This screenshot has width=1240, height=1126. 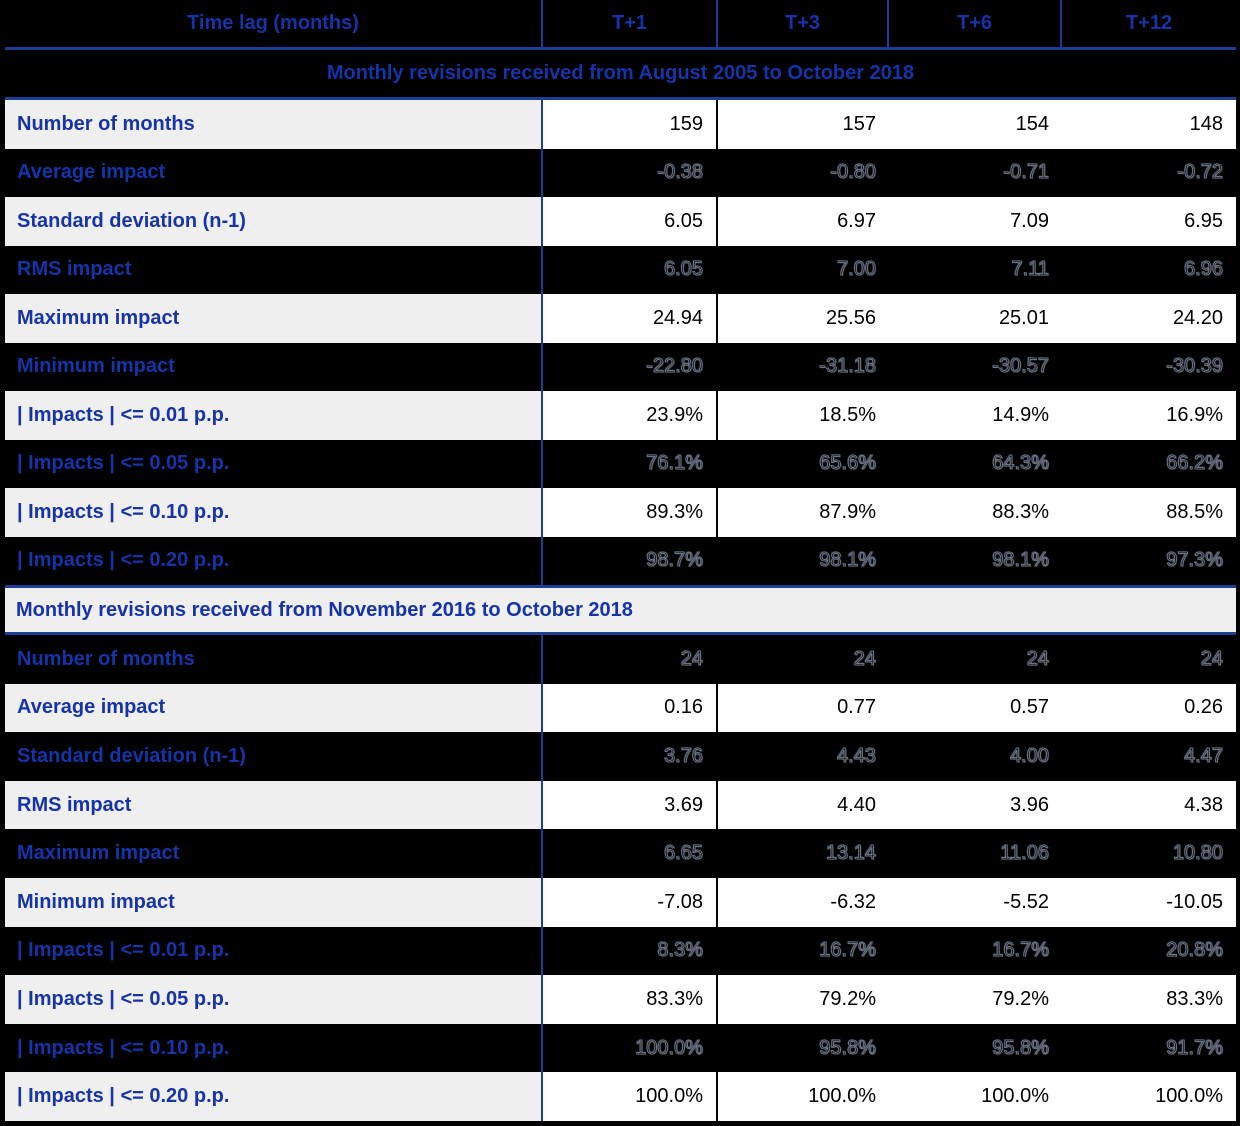 I want to click on row-label: Standard deviation (n-1), so click(x=274, y=221).